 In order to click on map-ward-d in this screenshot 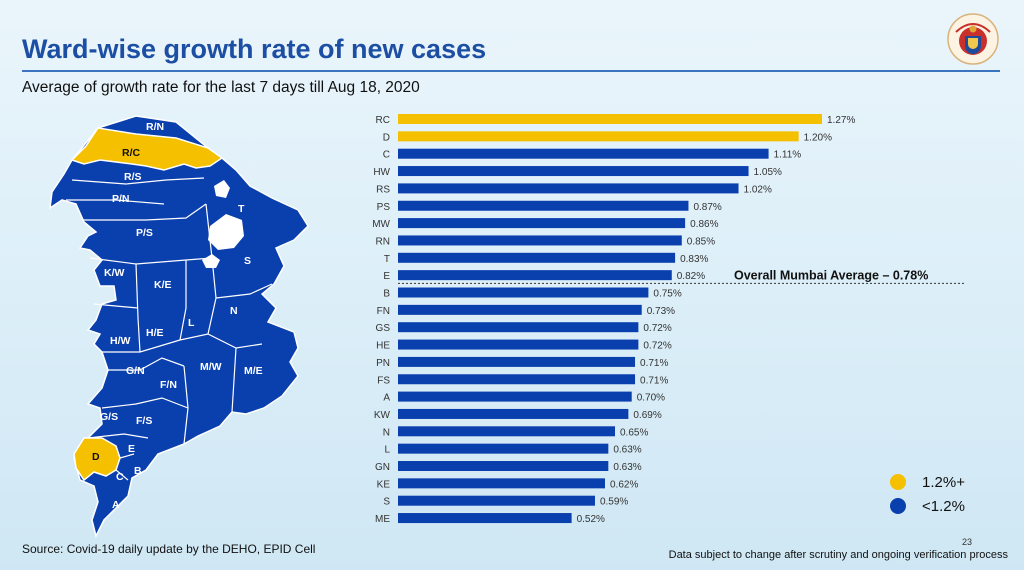, I will do `click(97, 459)`.